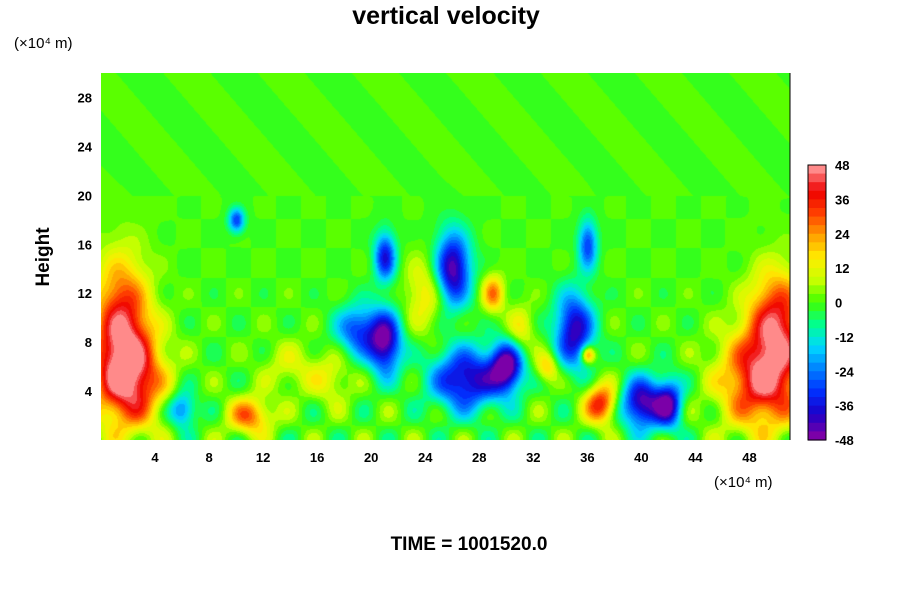 The width and height of the screenshot is (900, 600). I want to click on colorbar-tick-label: -36, so click(844, 406).